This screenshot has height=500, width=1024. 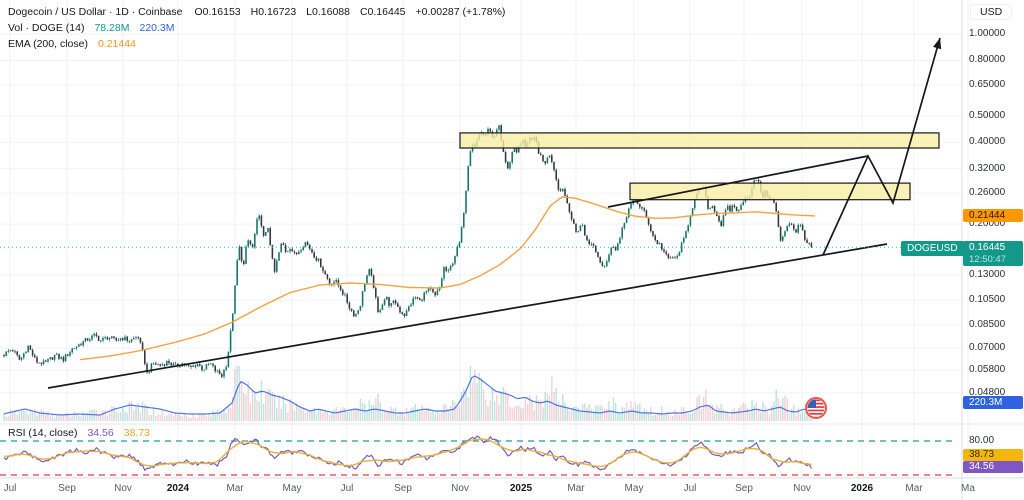 I want to click on price-axis-label: 0.20000, so click(x=987, y=223).